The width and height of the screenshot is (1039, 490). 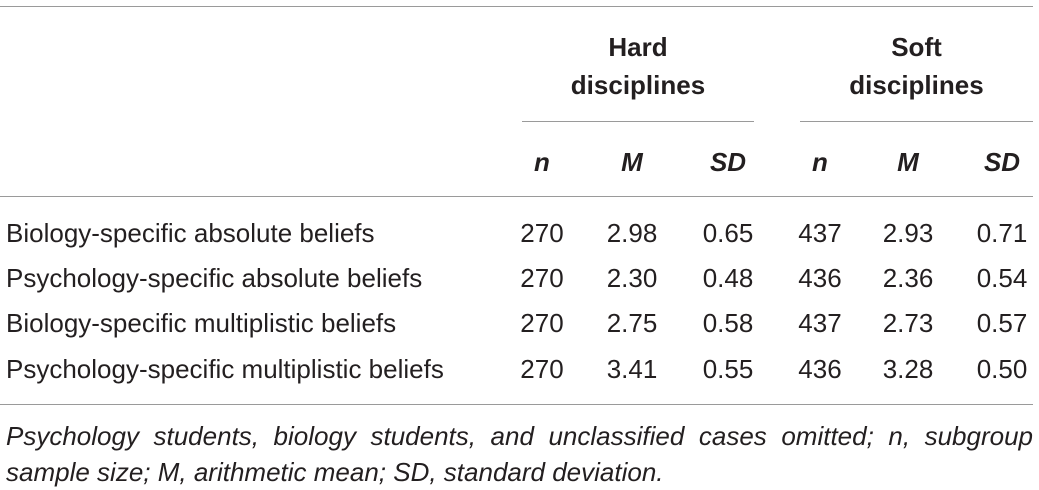 What do you see at coordinates (638, 47) in the screenshot?
I see `hard-header-line1: Hard` at bounding box center [638, 47].